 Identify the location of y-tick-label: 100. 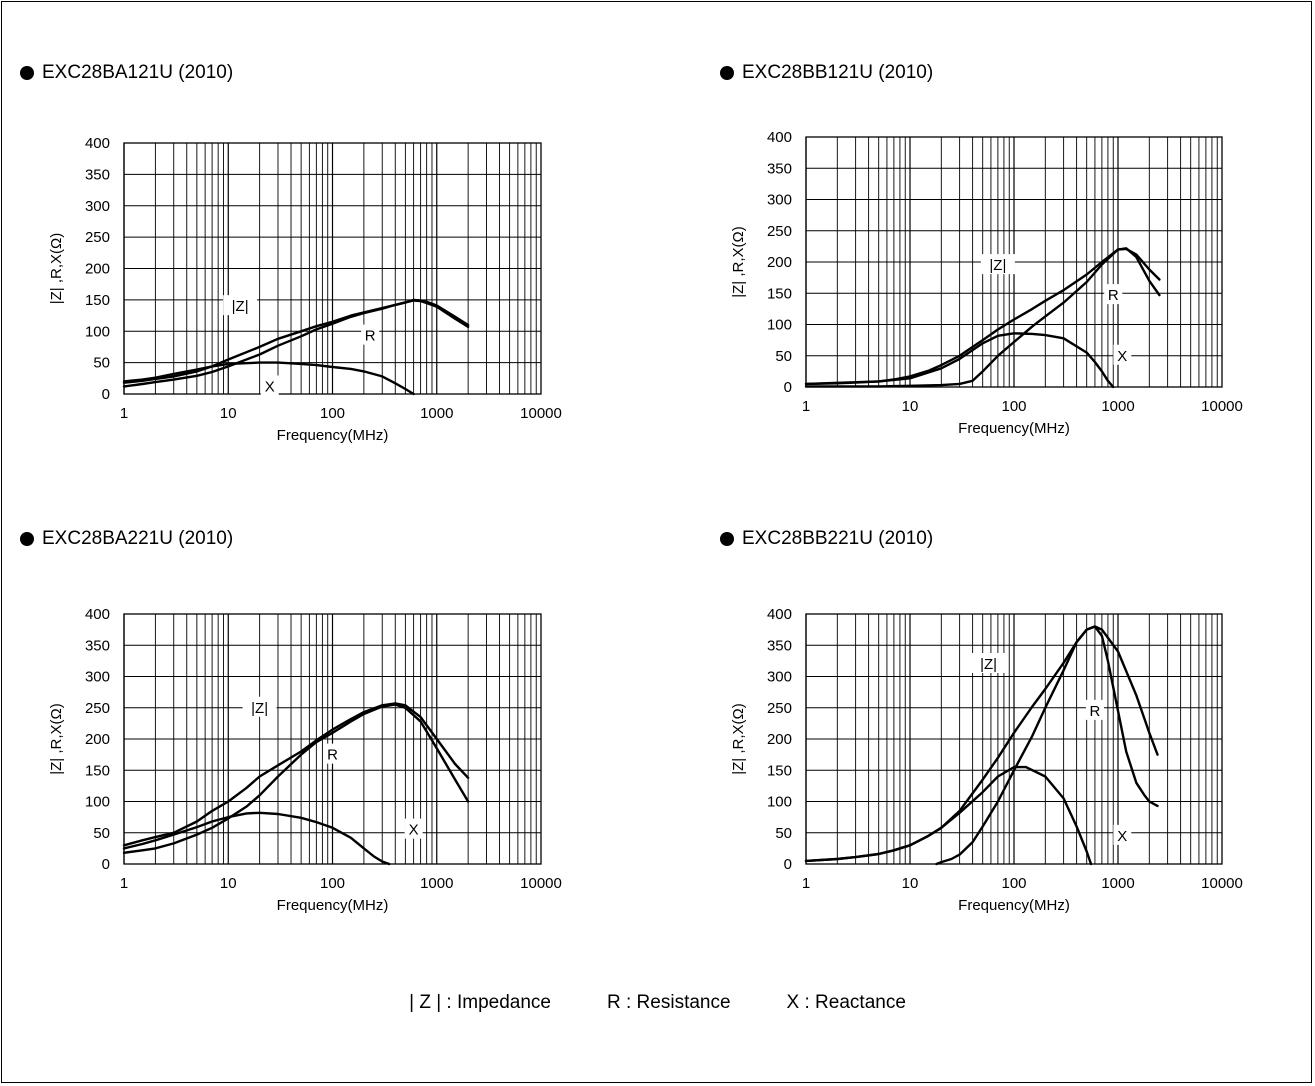
(97, 802).